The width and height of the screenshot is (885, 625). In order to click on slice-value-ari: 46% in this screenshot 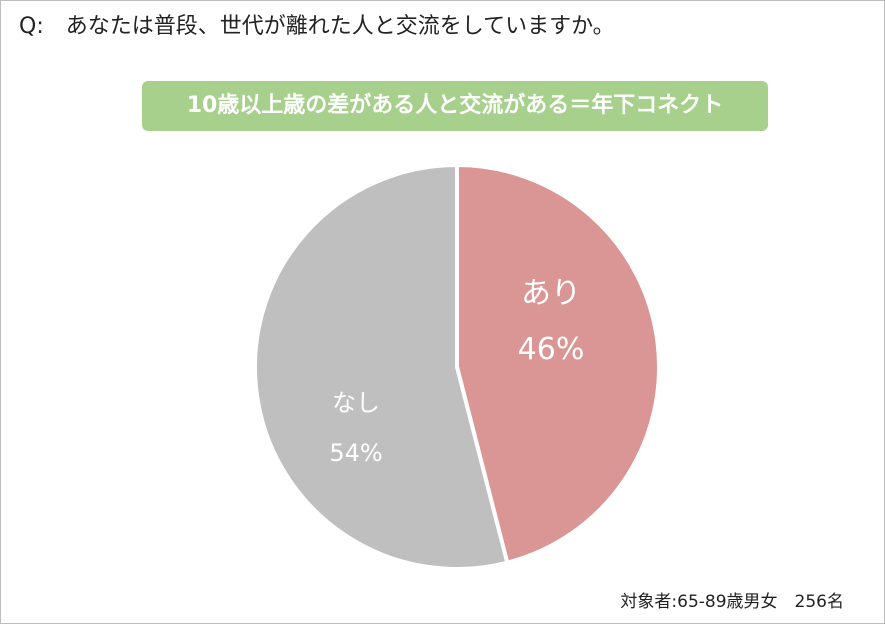, I will do `click(551, 349)`.